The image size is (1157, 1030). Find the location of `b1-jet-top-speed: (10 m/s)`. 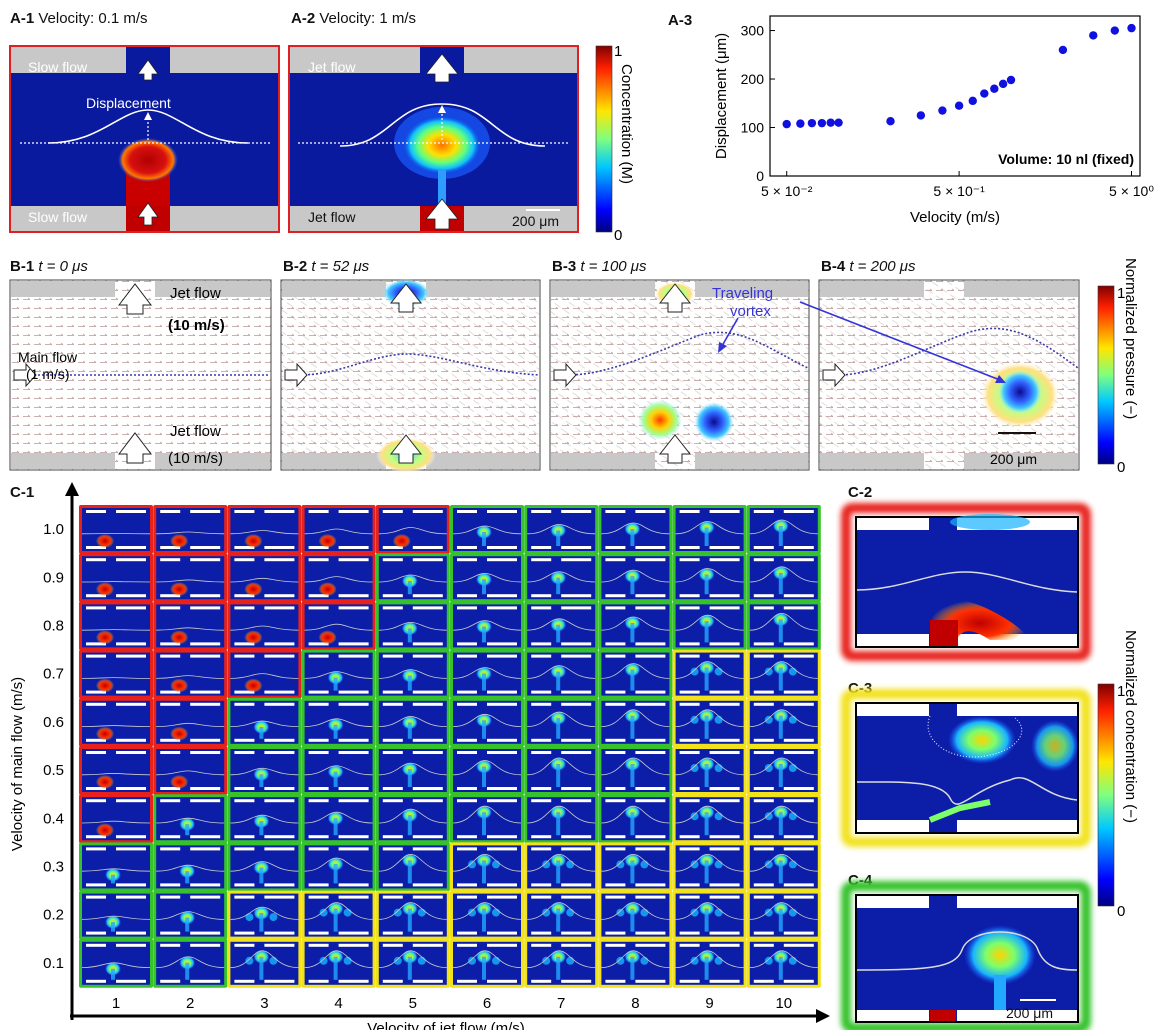

b1-jet-top-speed: (10 m/s) is located at coordinates (196, 325).